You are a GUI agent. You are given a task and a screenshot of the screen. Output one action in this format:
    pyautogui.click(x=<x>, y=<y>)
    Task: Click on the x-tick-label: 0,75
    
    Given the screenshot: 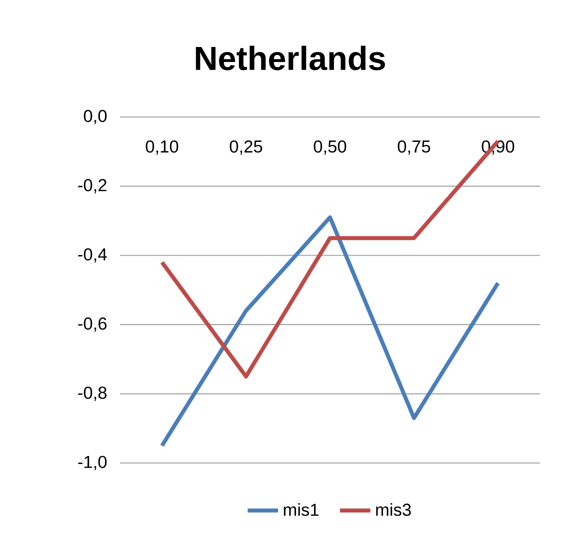 What is the action you would take?
    pyautogui.click(x=414, y=147)
    